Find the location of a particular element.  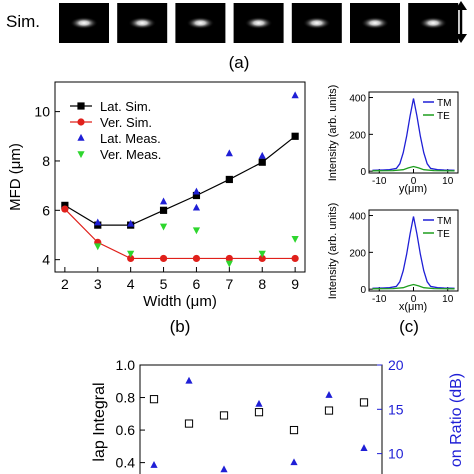

intensity-x-x-axis-label: x(μm) is located at coordinates (413, 307).